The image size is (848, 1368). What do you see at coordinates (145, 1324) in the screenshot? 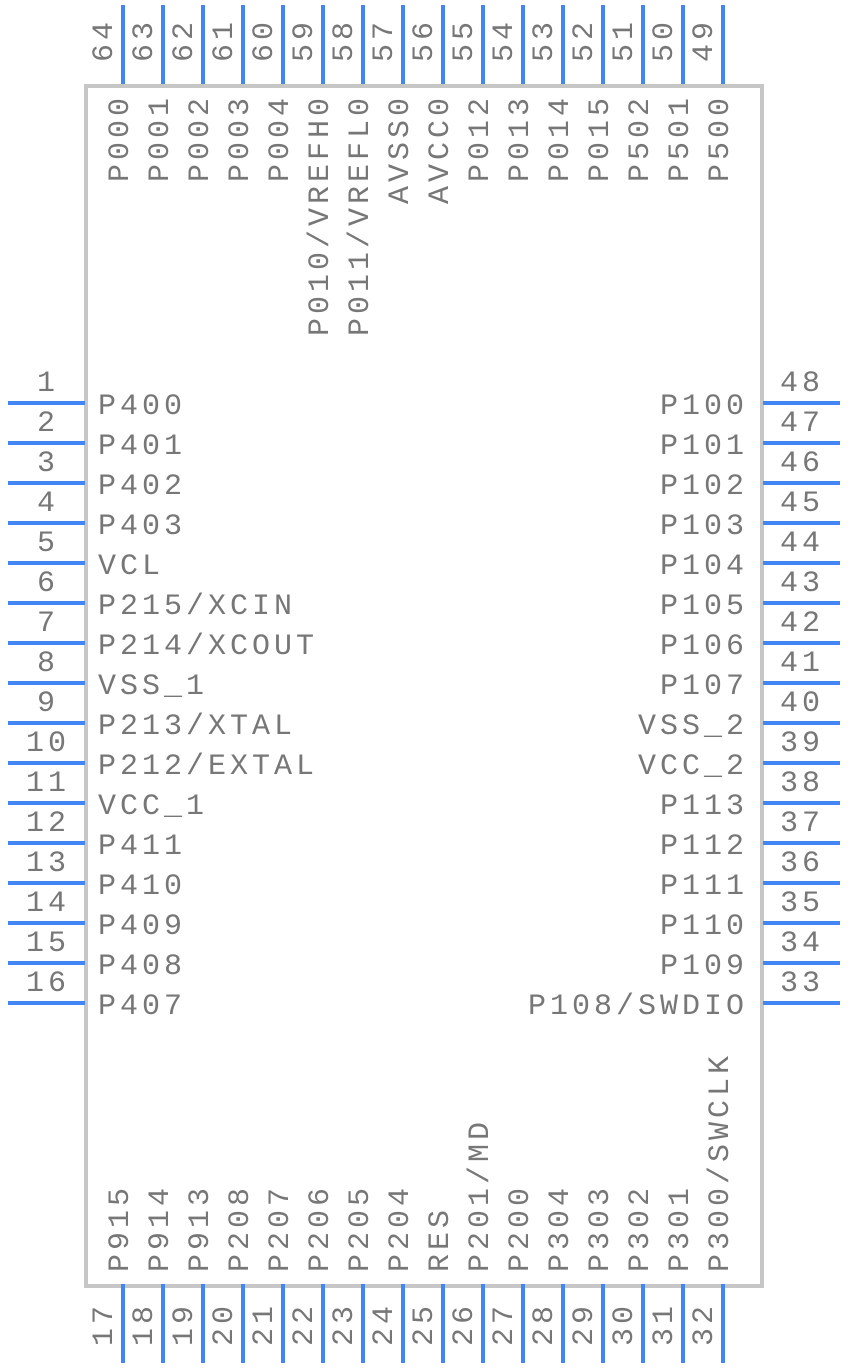
I see `pin-number-18: 18` at bounding box center [145, 1324].